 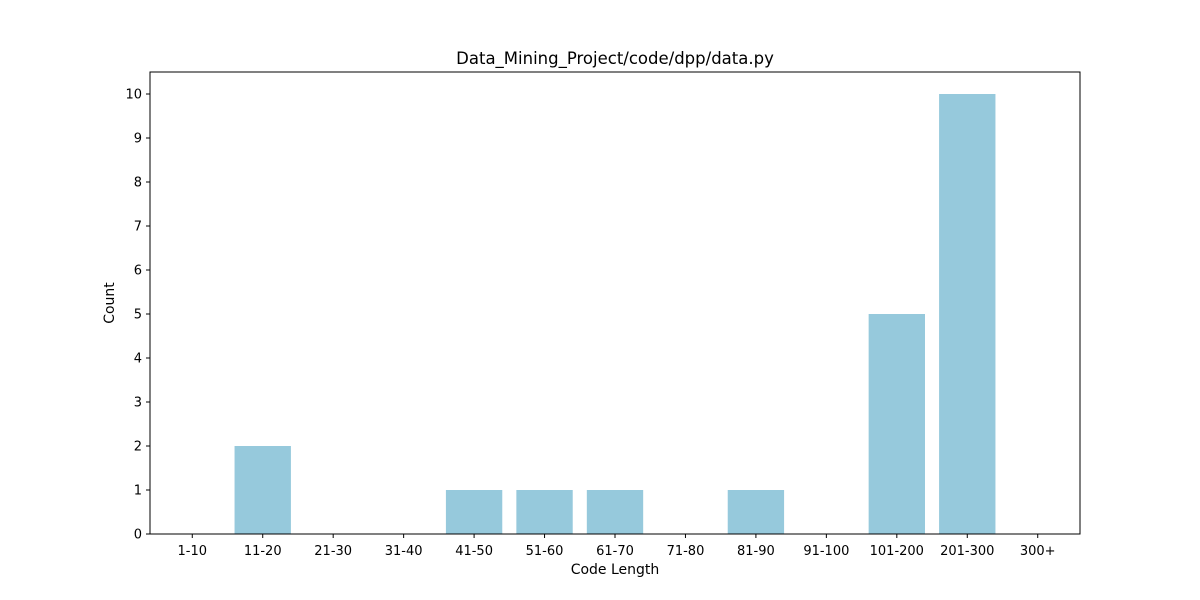 I want to click on x-tick-label: 71-80, so click(x=686, y=551).